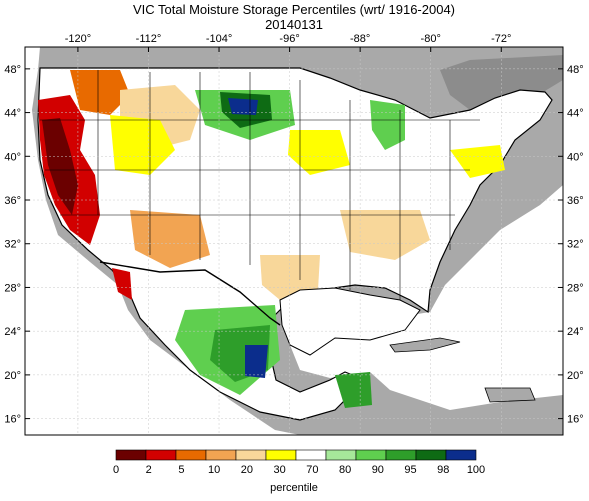  What do you see at coordinates (122, 284) in the screenshot?
I see `patch-baja-dry` at bounding box center [122, 284].